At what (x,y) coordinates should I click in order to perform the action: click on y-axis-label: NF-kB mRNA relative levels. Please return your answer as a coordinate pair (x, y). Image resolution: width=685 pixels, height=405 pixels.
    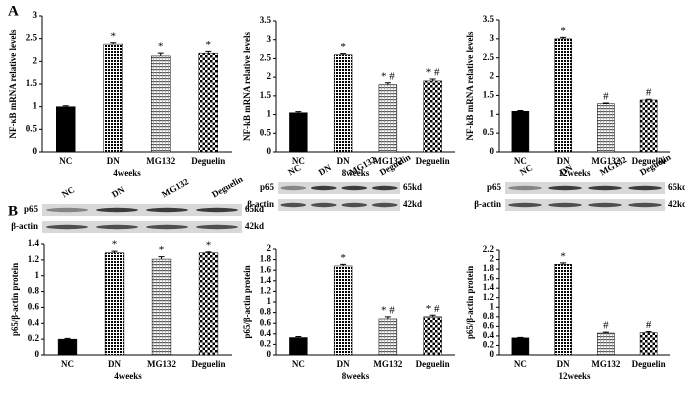
    Looking at the image, I should click on (470, 86).